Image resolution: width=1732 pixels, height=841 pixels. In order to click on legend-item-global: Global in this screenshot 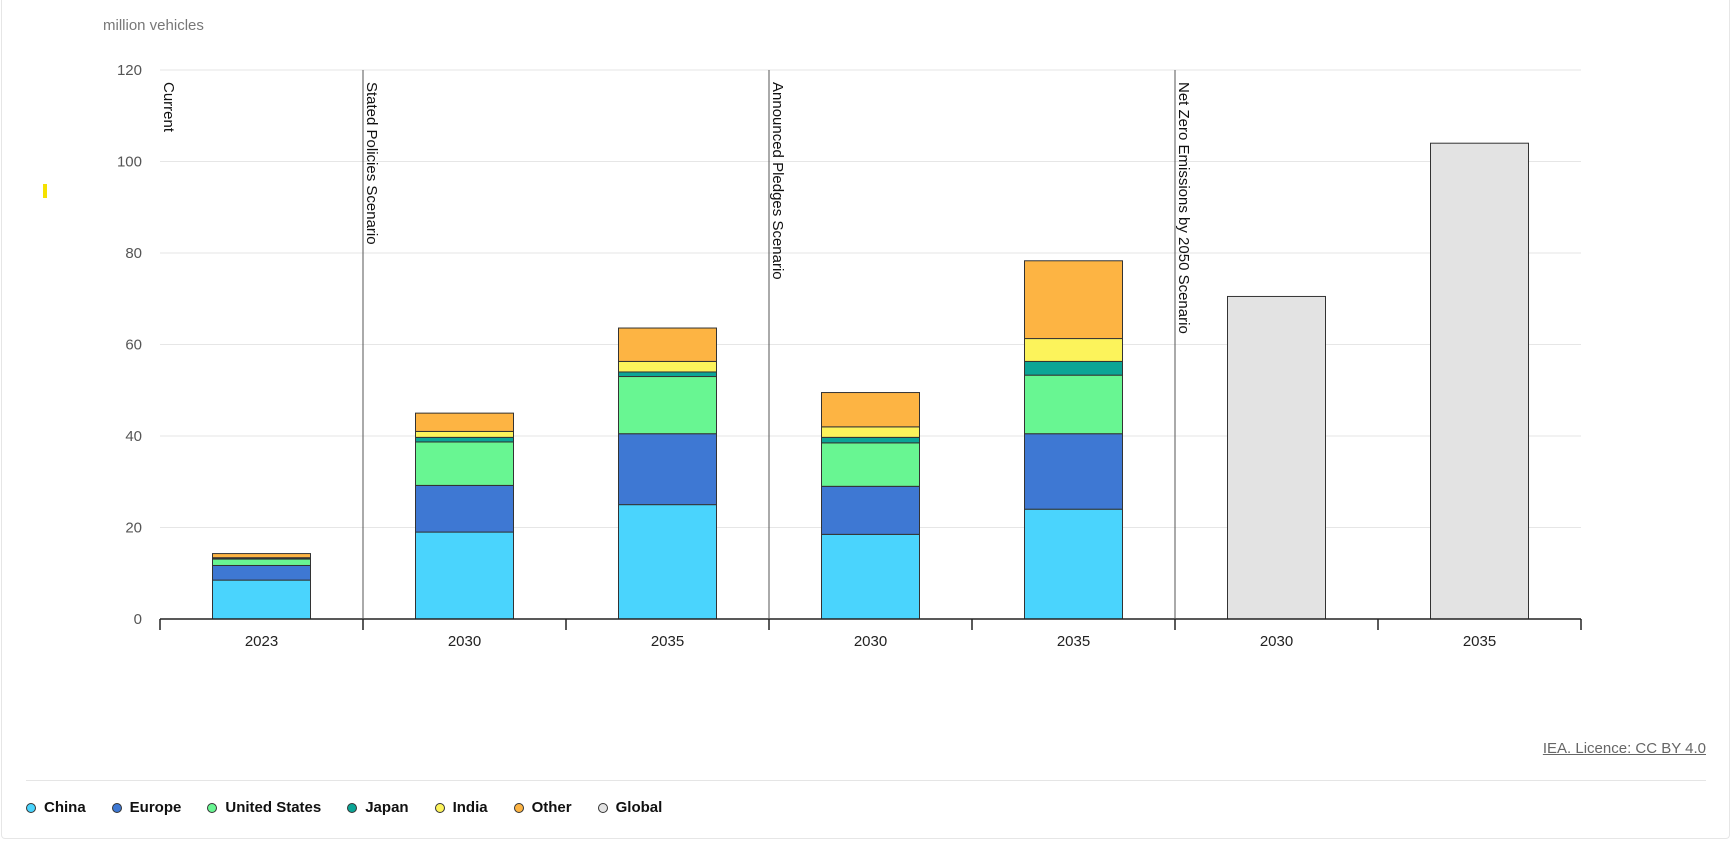, I will do `click(630, 807)`.